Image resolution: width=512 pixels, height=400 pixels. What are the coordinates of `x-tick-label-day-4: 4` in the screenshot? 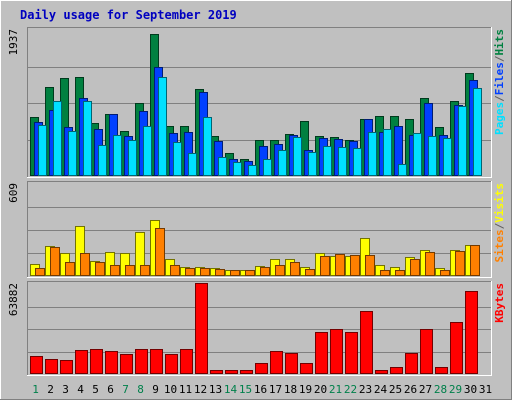 It's located at (80, 389).